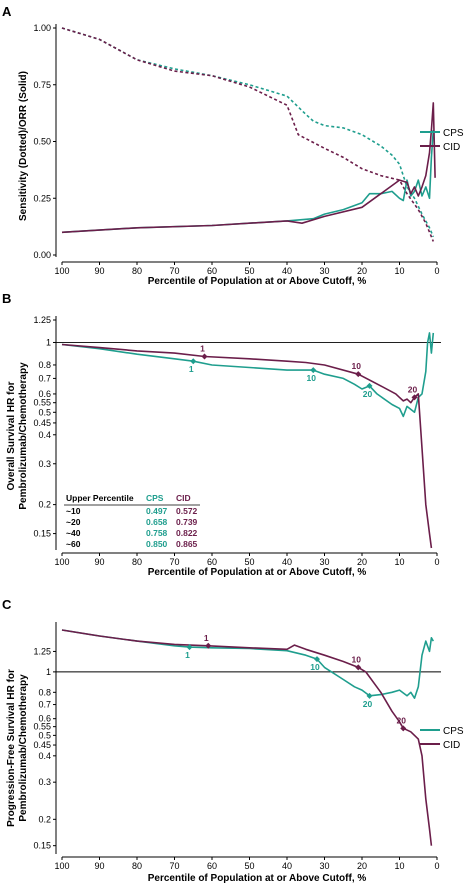  What do you see at coordinates (357, 366) in the screenshot?
I see `panel-b-marker-label-cid: 10` at bounding box center [357, 366].